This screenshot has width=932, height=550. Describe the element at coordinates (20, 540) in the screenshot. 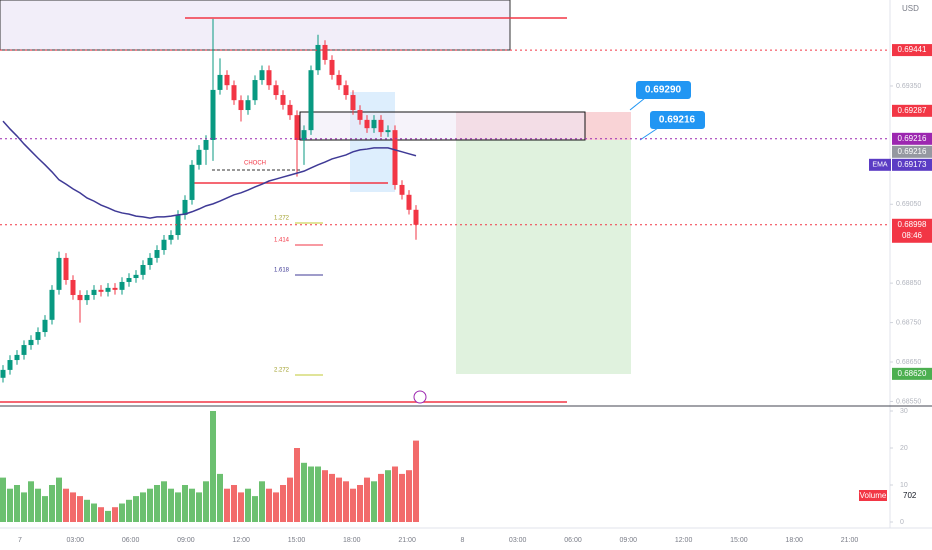

I see `x-tick-label: 7` at that location.